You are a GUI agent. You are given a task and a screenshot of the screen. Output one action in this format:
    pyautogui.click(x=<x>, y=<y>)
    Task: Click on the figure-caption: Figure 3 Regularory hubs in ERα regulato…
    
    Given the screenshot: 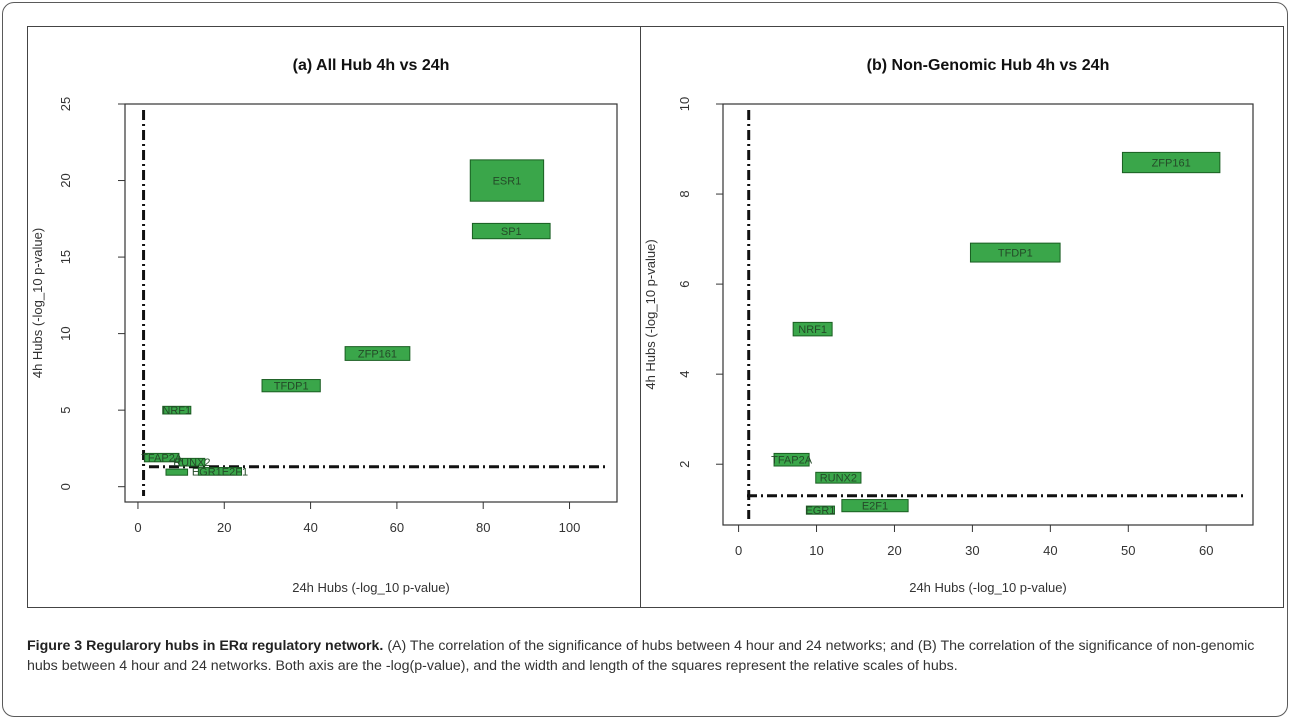 What is the action you would take?
    pyautogui.click(x=653, y=656)
    